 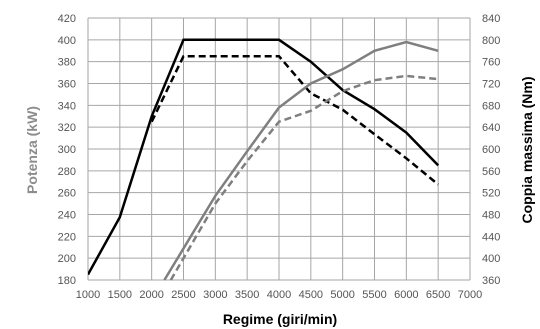 I want to click on x-tick-label: 5000, so click(x=342, y=295).